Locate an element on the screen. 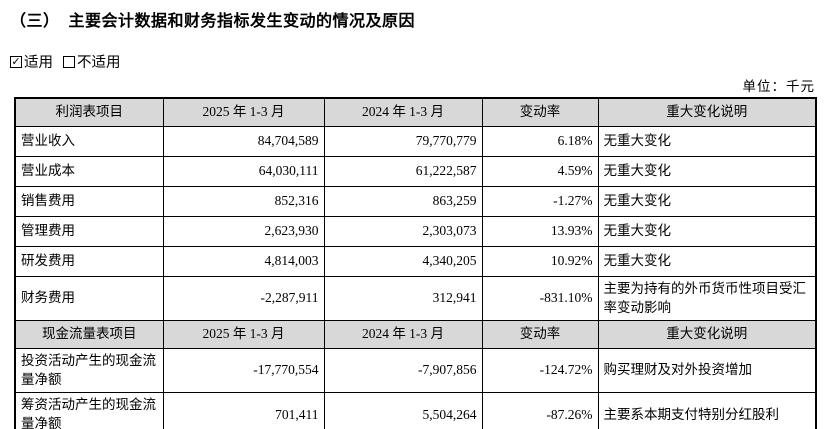 This screenshot has width=829, height=429. table-row: 营业成本 64,030,111 61,222,587 4.59% 无重大变化 is located at coordinates (415, 171).